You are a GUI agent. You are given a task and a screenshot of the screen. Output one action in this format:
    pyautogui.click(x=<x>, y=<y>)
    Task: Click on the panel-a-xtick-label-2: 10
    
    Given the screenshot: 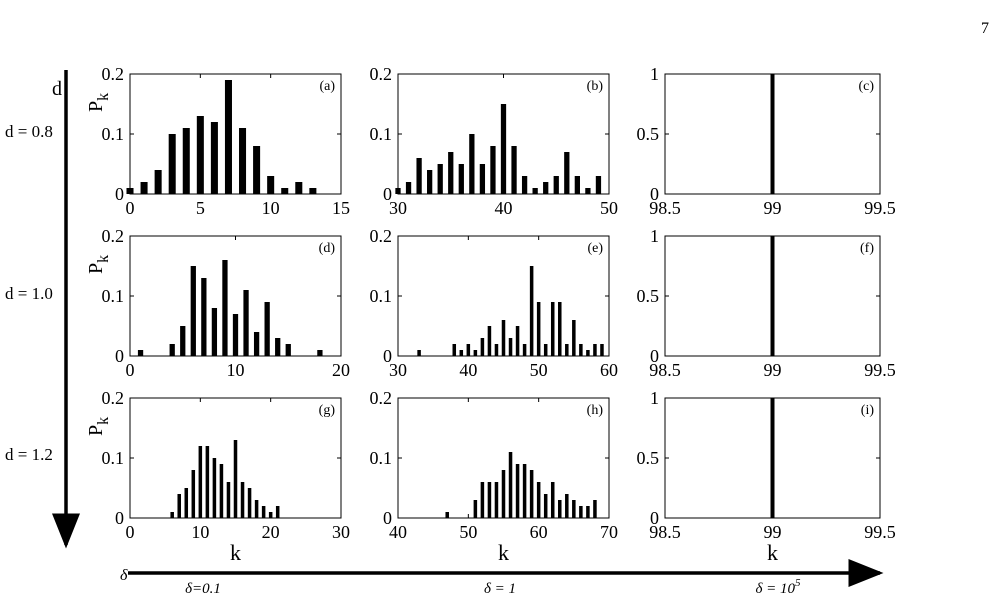 What is the action you would take?
    pyautogui.click(x=271, y=208)
    